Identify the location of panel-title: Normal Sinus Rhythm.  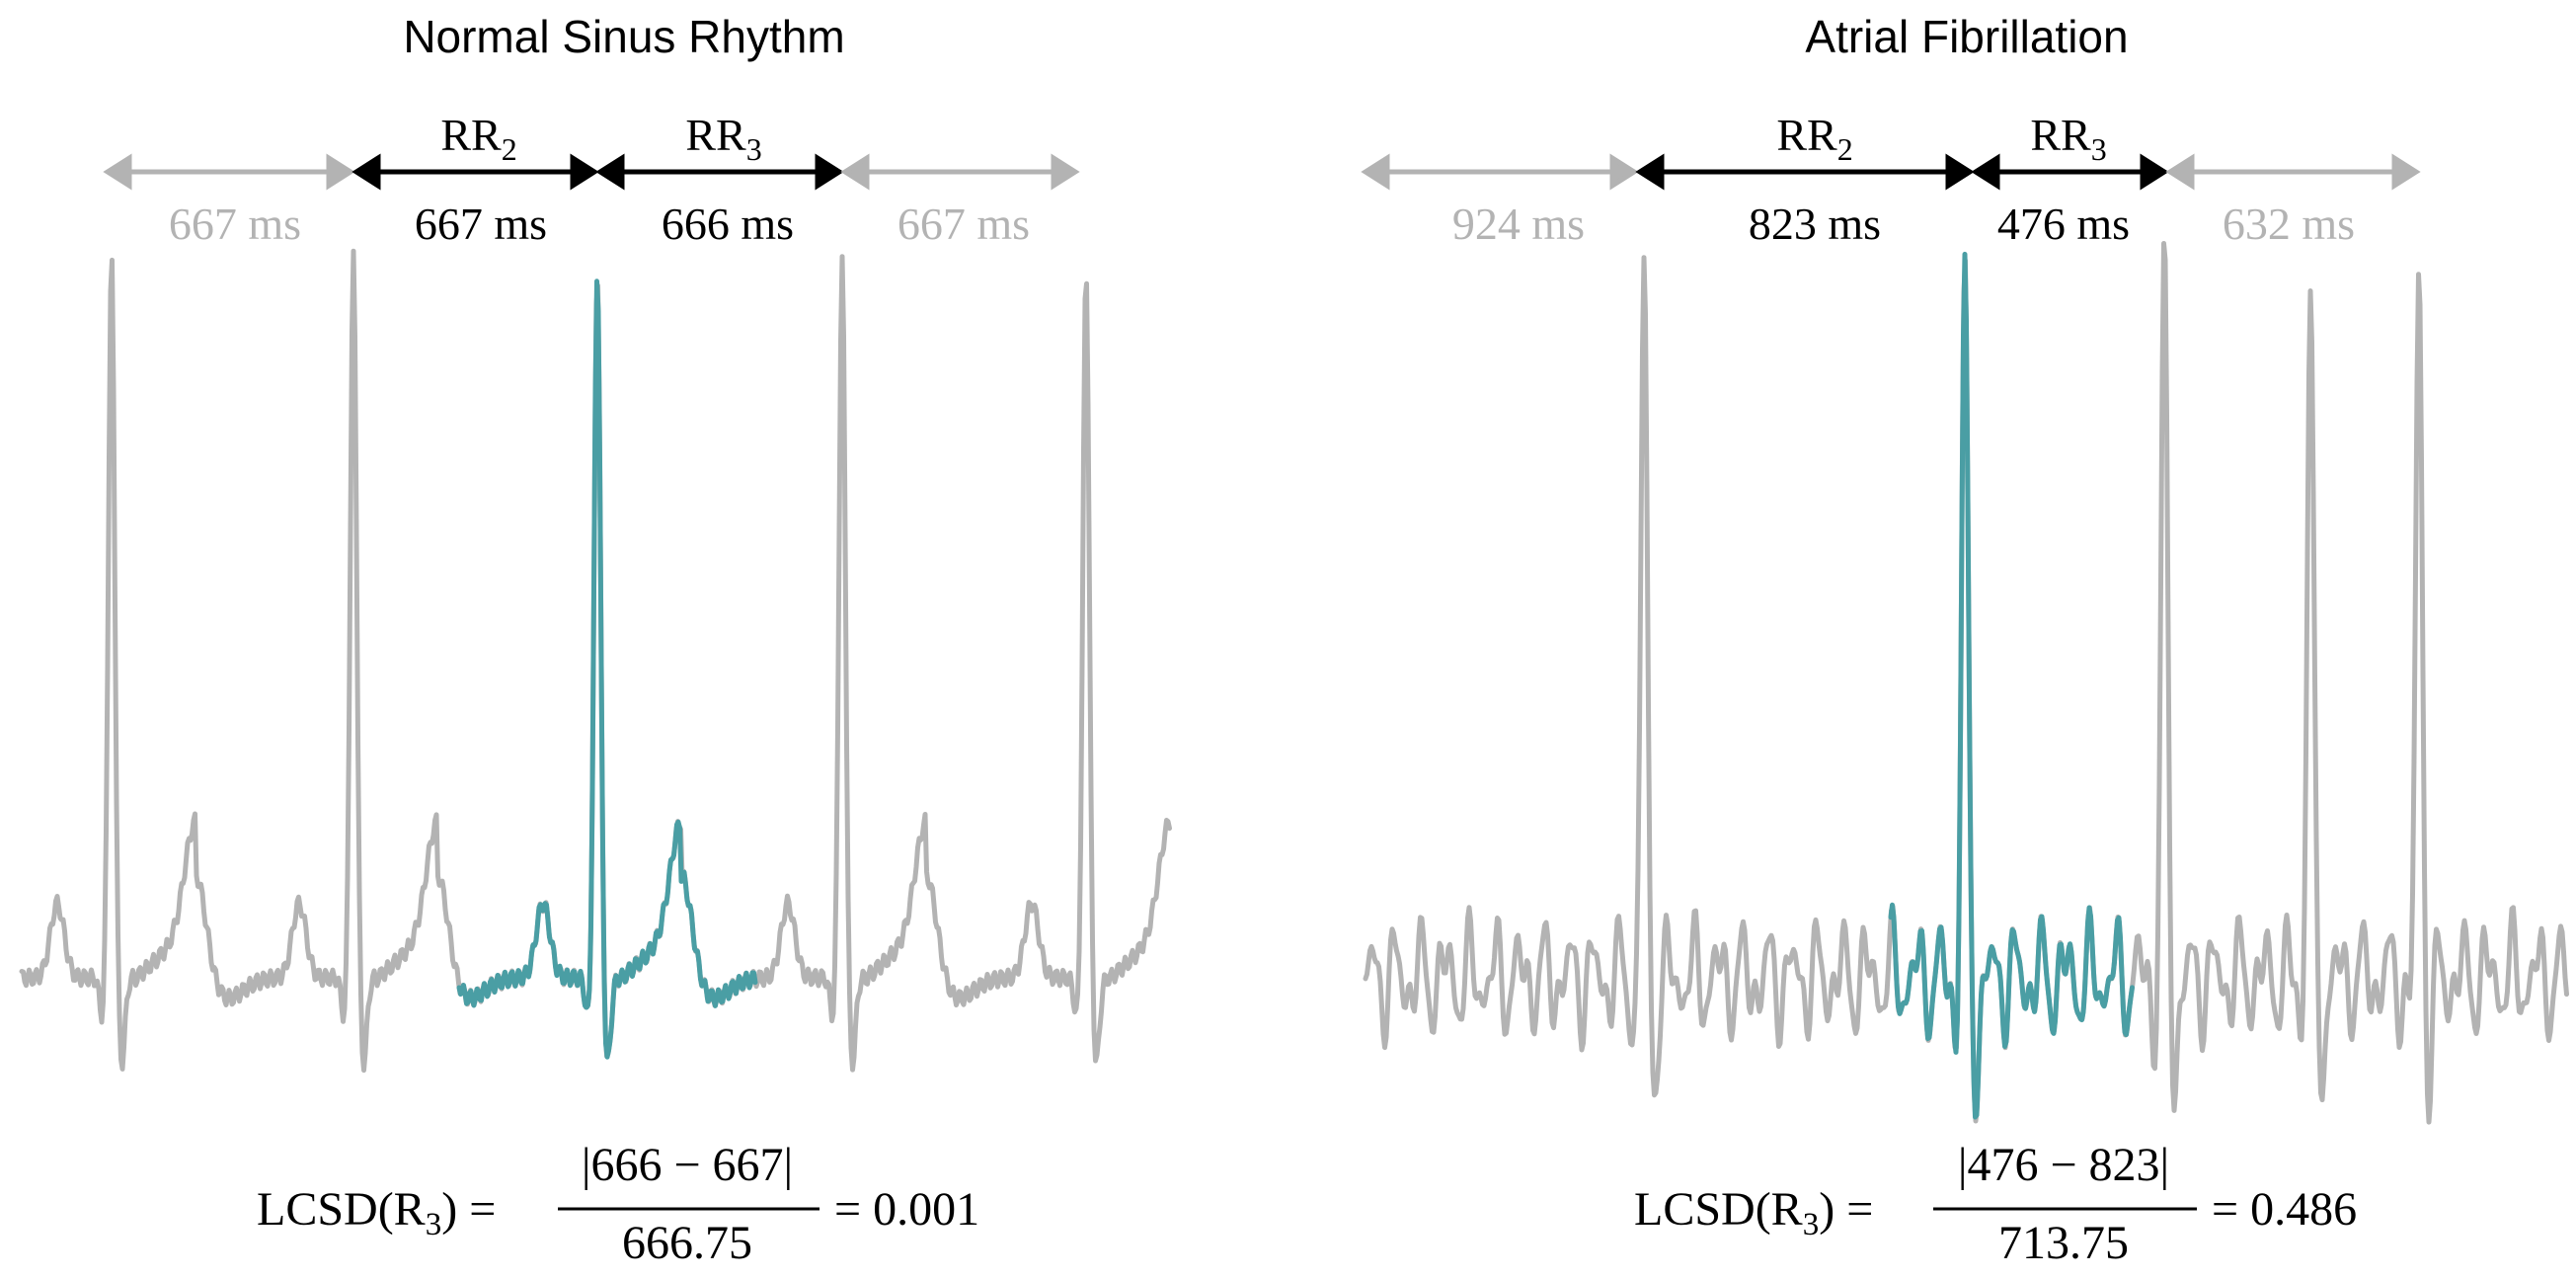
(623, 36).